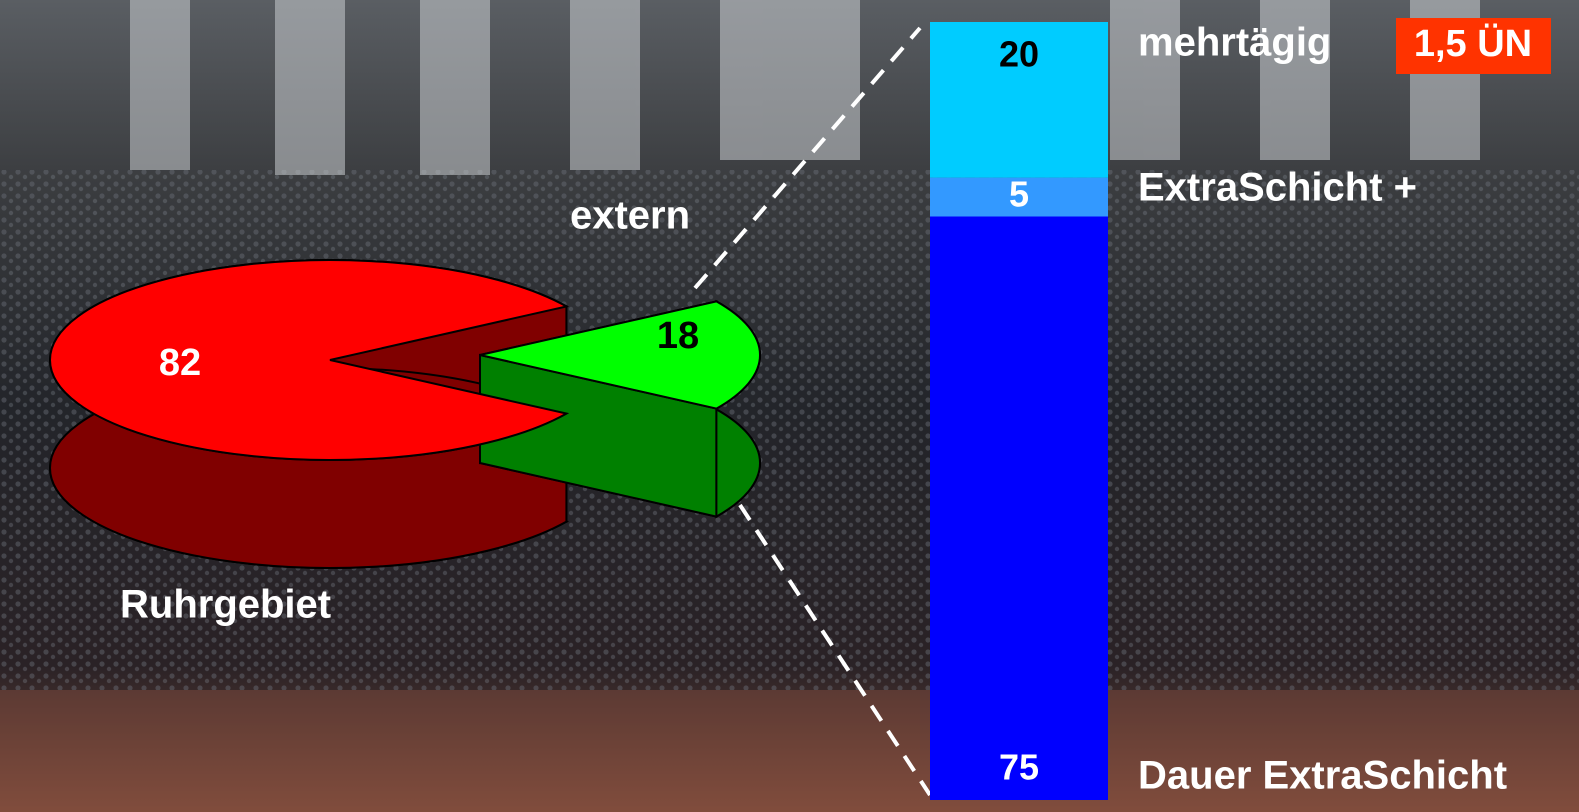 This screenshot has width=1579, height=812. I want to click on category-label: Ruhrgebiet, so click(225, 605).